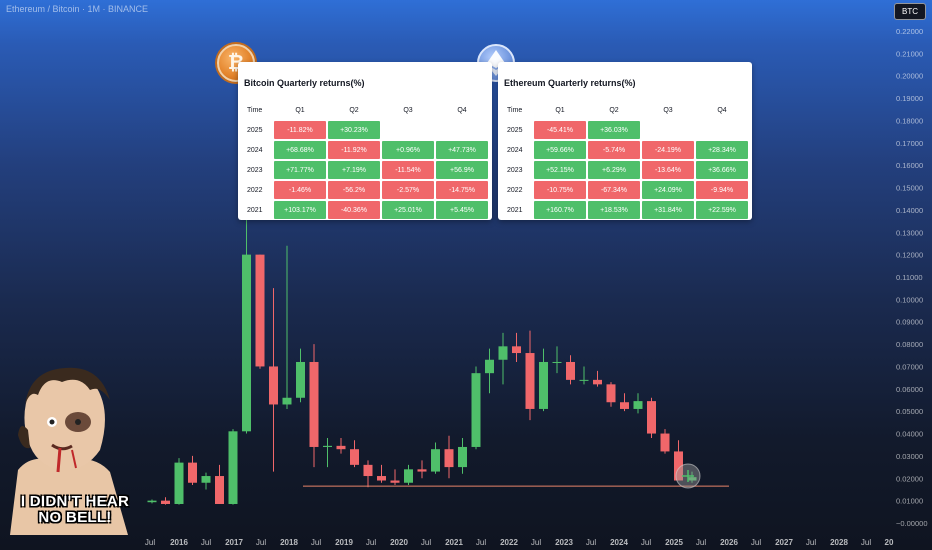 This screenshot has width=932, height=550. I want to click on btc-badge: BTC, so click(910, 11).